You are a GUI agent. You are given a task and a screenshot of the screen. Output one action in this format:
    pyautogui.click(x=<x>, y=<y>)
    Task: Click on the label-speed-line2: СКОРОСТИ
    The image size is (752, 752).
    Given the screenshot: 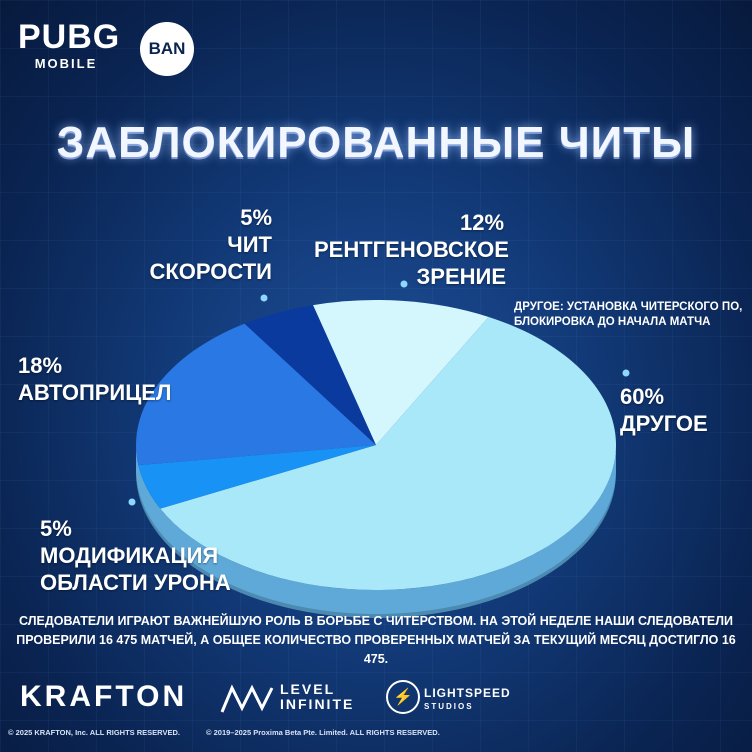 What is the action you would take?
    pyautogui.click(x=210, y=271)
    